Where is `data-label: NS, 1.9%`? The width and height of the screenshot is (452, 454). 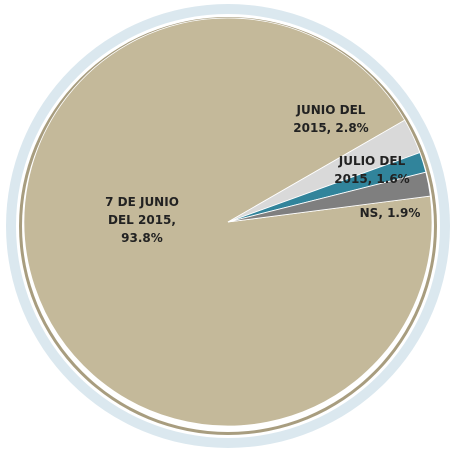
data-label: NS, 1.9% is located at coordinates (390, 213).